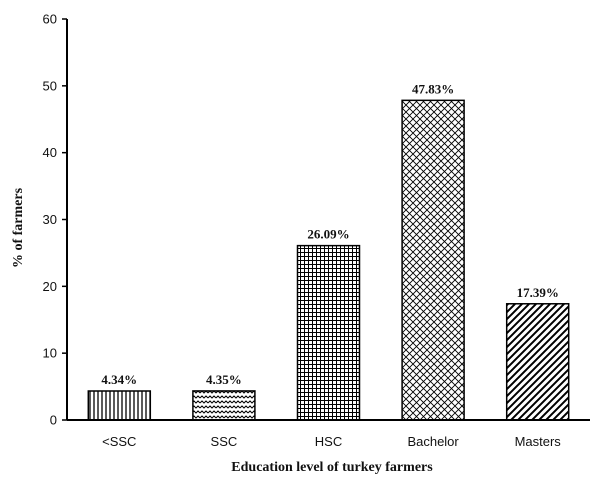 Image resolution: width=590 pixels, height=478 pixels. What do you see at coordinates (224, 441) in the screenshot?
I see `x-tick-label: SSC` at bounding box center [224, 441].